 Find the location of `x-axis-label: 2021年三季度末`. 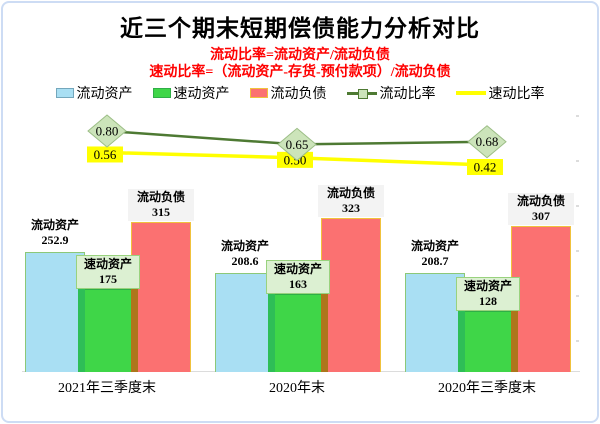

x-axis-label: 2021年三季度末 is located at coordinates (107, 388).